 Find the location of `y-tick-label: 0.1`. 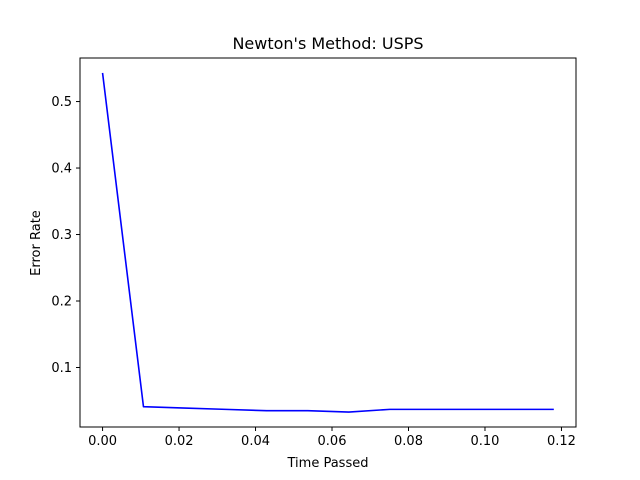

y-tick-label: 0.1 is located at coordinates (61, 368).